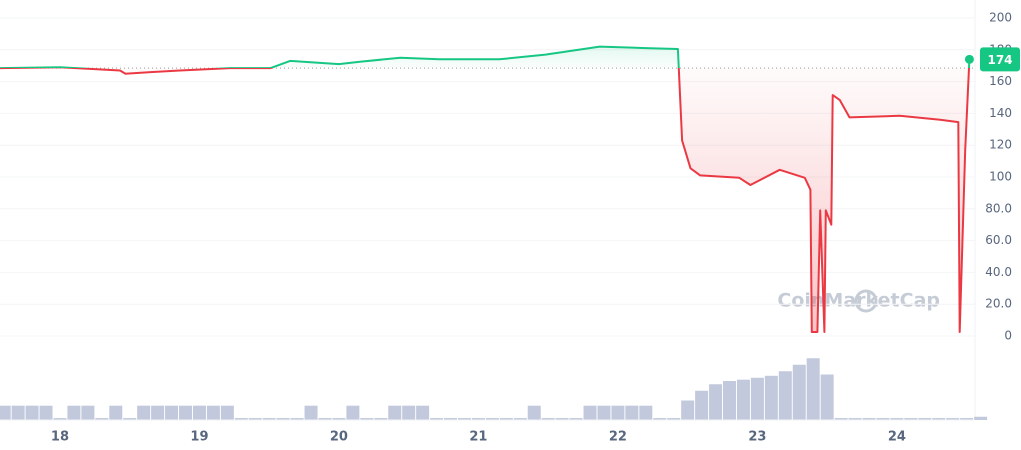 This screenshot has width=1021, height=450. What do you see at coordinates (60, 437) in the screenshot?
I see `x-tick-label: 18` at bounding box center [60, 437].